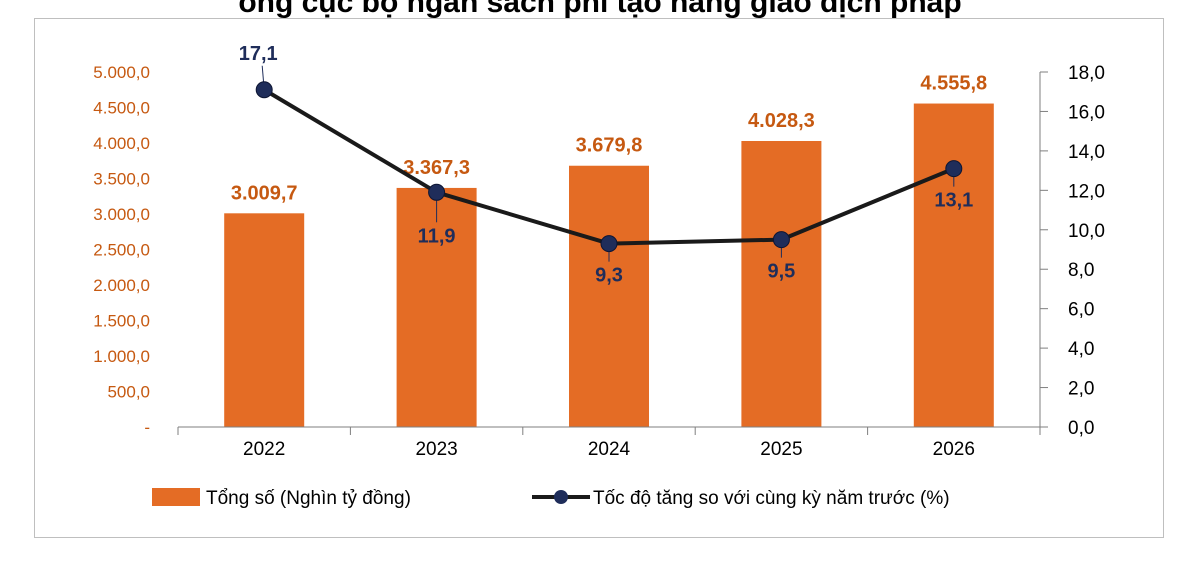  Describe the element at coordinates (781, 449) in the screenshot. I see `x-axis-tick-label: 2025` at that location.